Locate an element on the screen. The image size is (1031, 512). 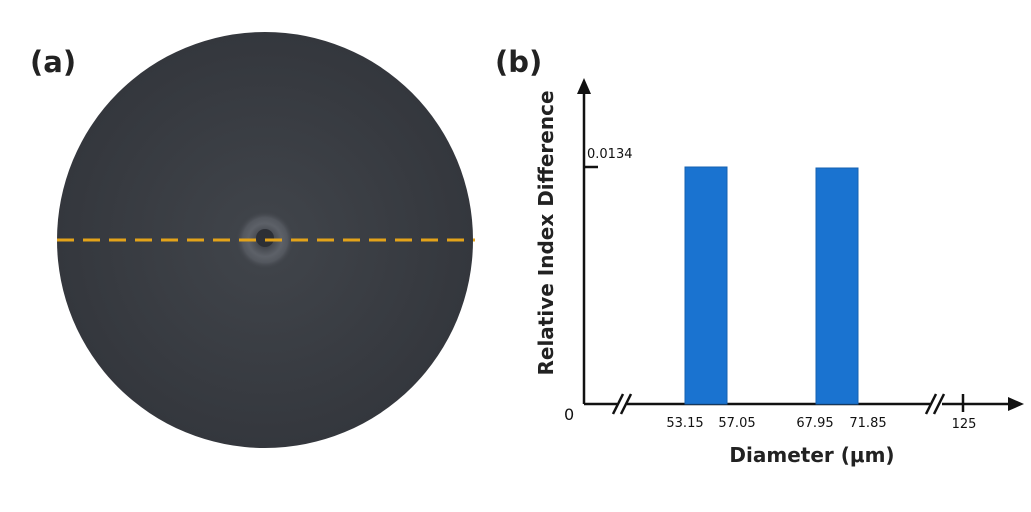
x-tick-label-1: 53.15 is located at coordinates (684, 423).